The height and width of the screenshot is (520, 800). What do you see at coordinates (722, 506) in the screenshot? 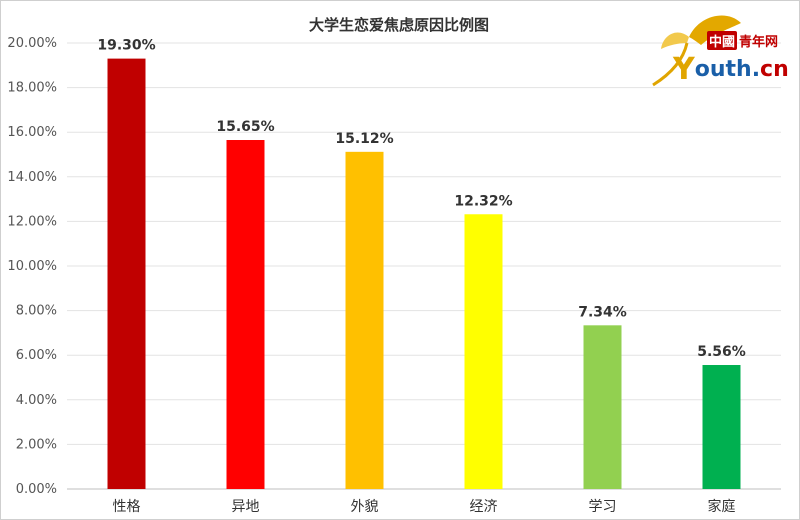
I see `category-label: 家庭` at bounding box center [722, 506].